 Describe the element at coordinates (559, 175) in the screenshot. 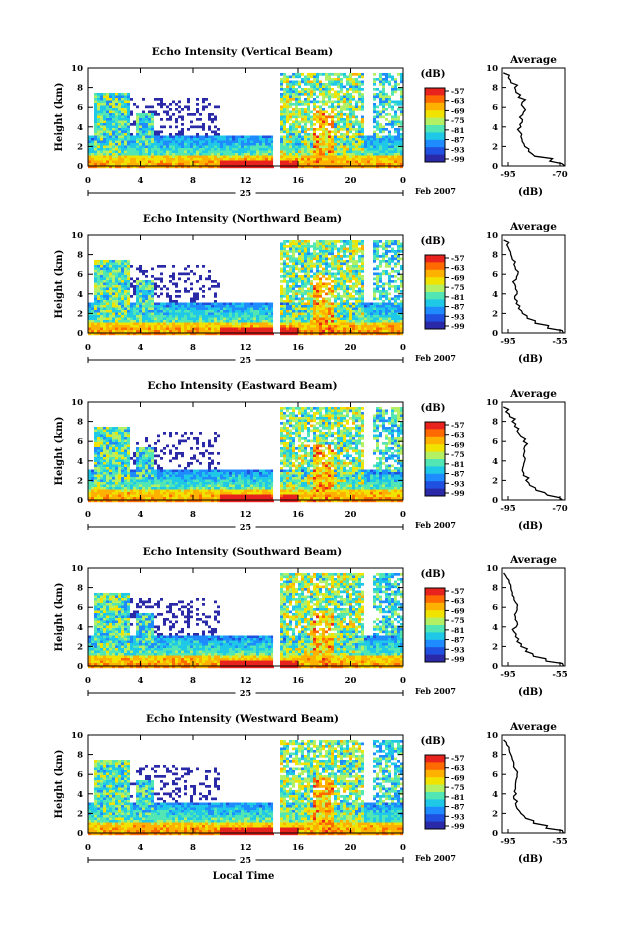

I see `avg-x-tick-label: -70` at that location.